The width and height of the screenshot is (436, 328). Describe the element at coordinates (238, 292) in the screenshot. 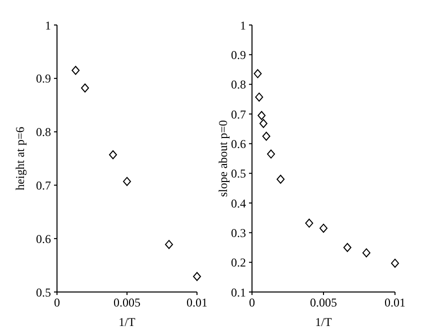

I see `y-tick-label: 0.1` at that location.